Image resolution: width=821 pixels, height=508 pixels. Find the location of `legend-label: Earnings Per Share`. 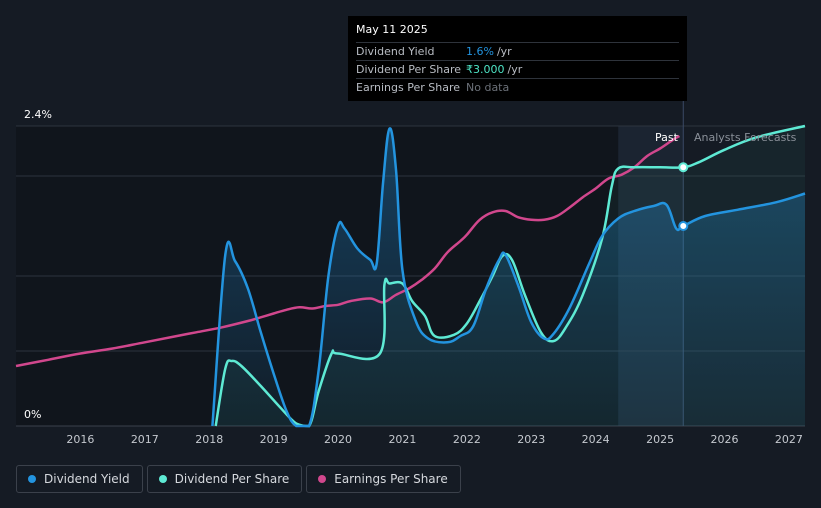

legend-label: Earnings Per Share is located at coordinates (391, 479).